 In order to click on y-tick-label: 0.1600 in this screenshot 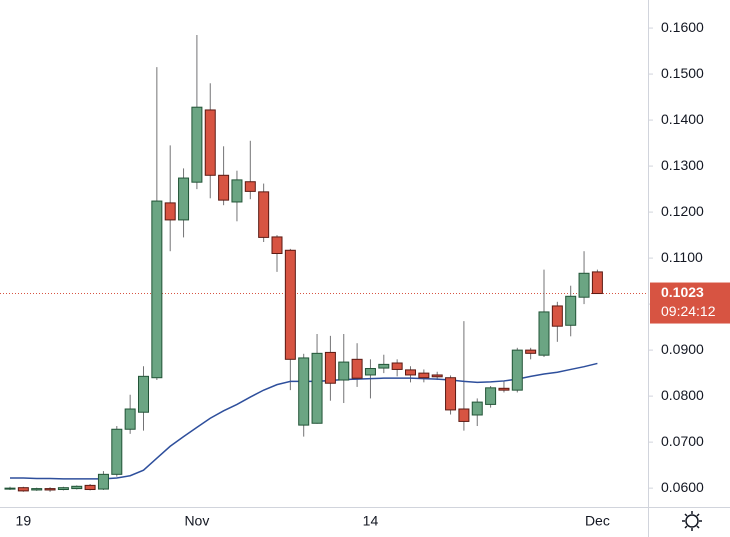, I will do `click(682, 27)`.